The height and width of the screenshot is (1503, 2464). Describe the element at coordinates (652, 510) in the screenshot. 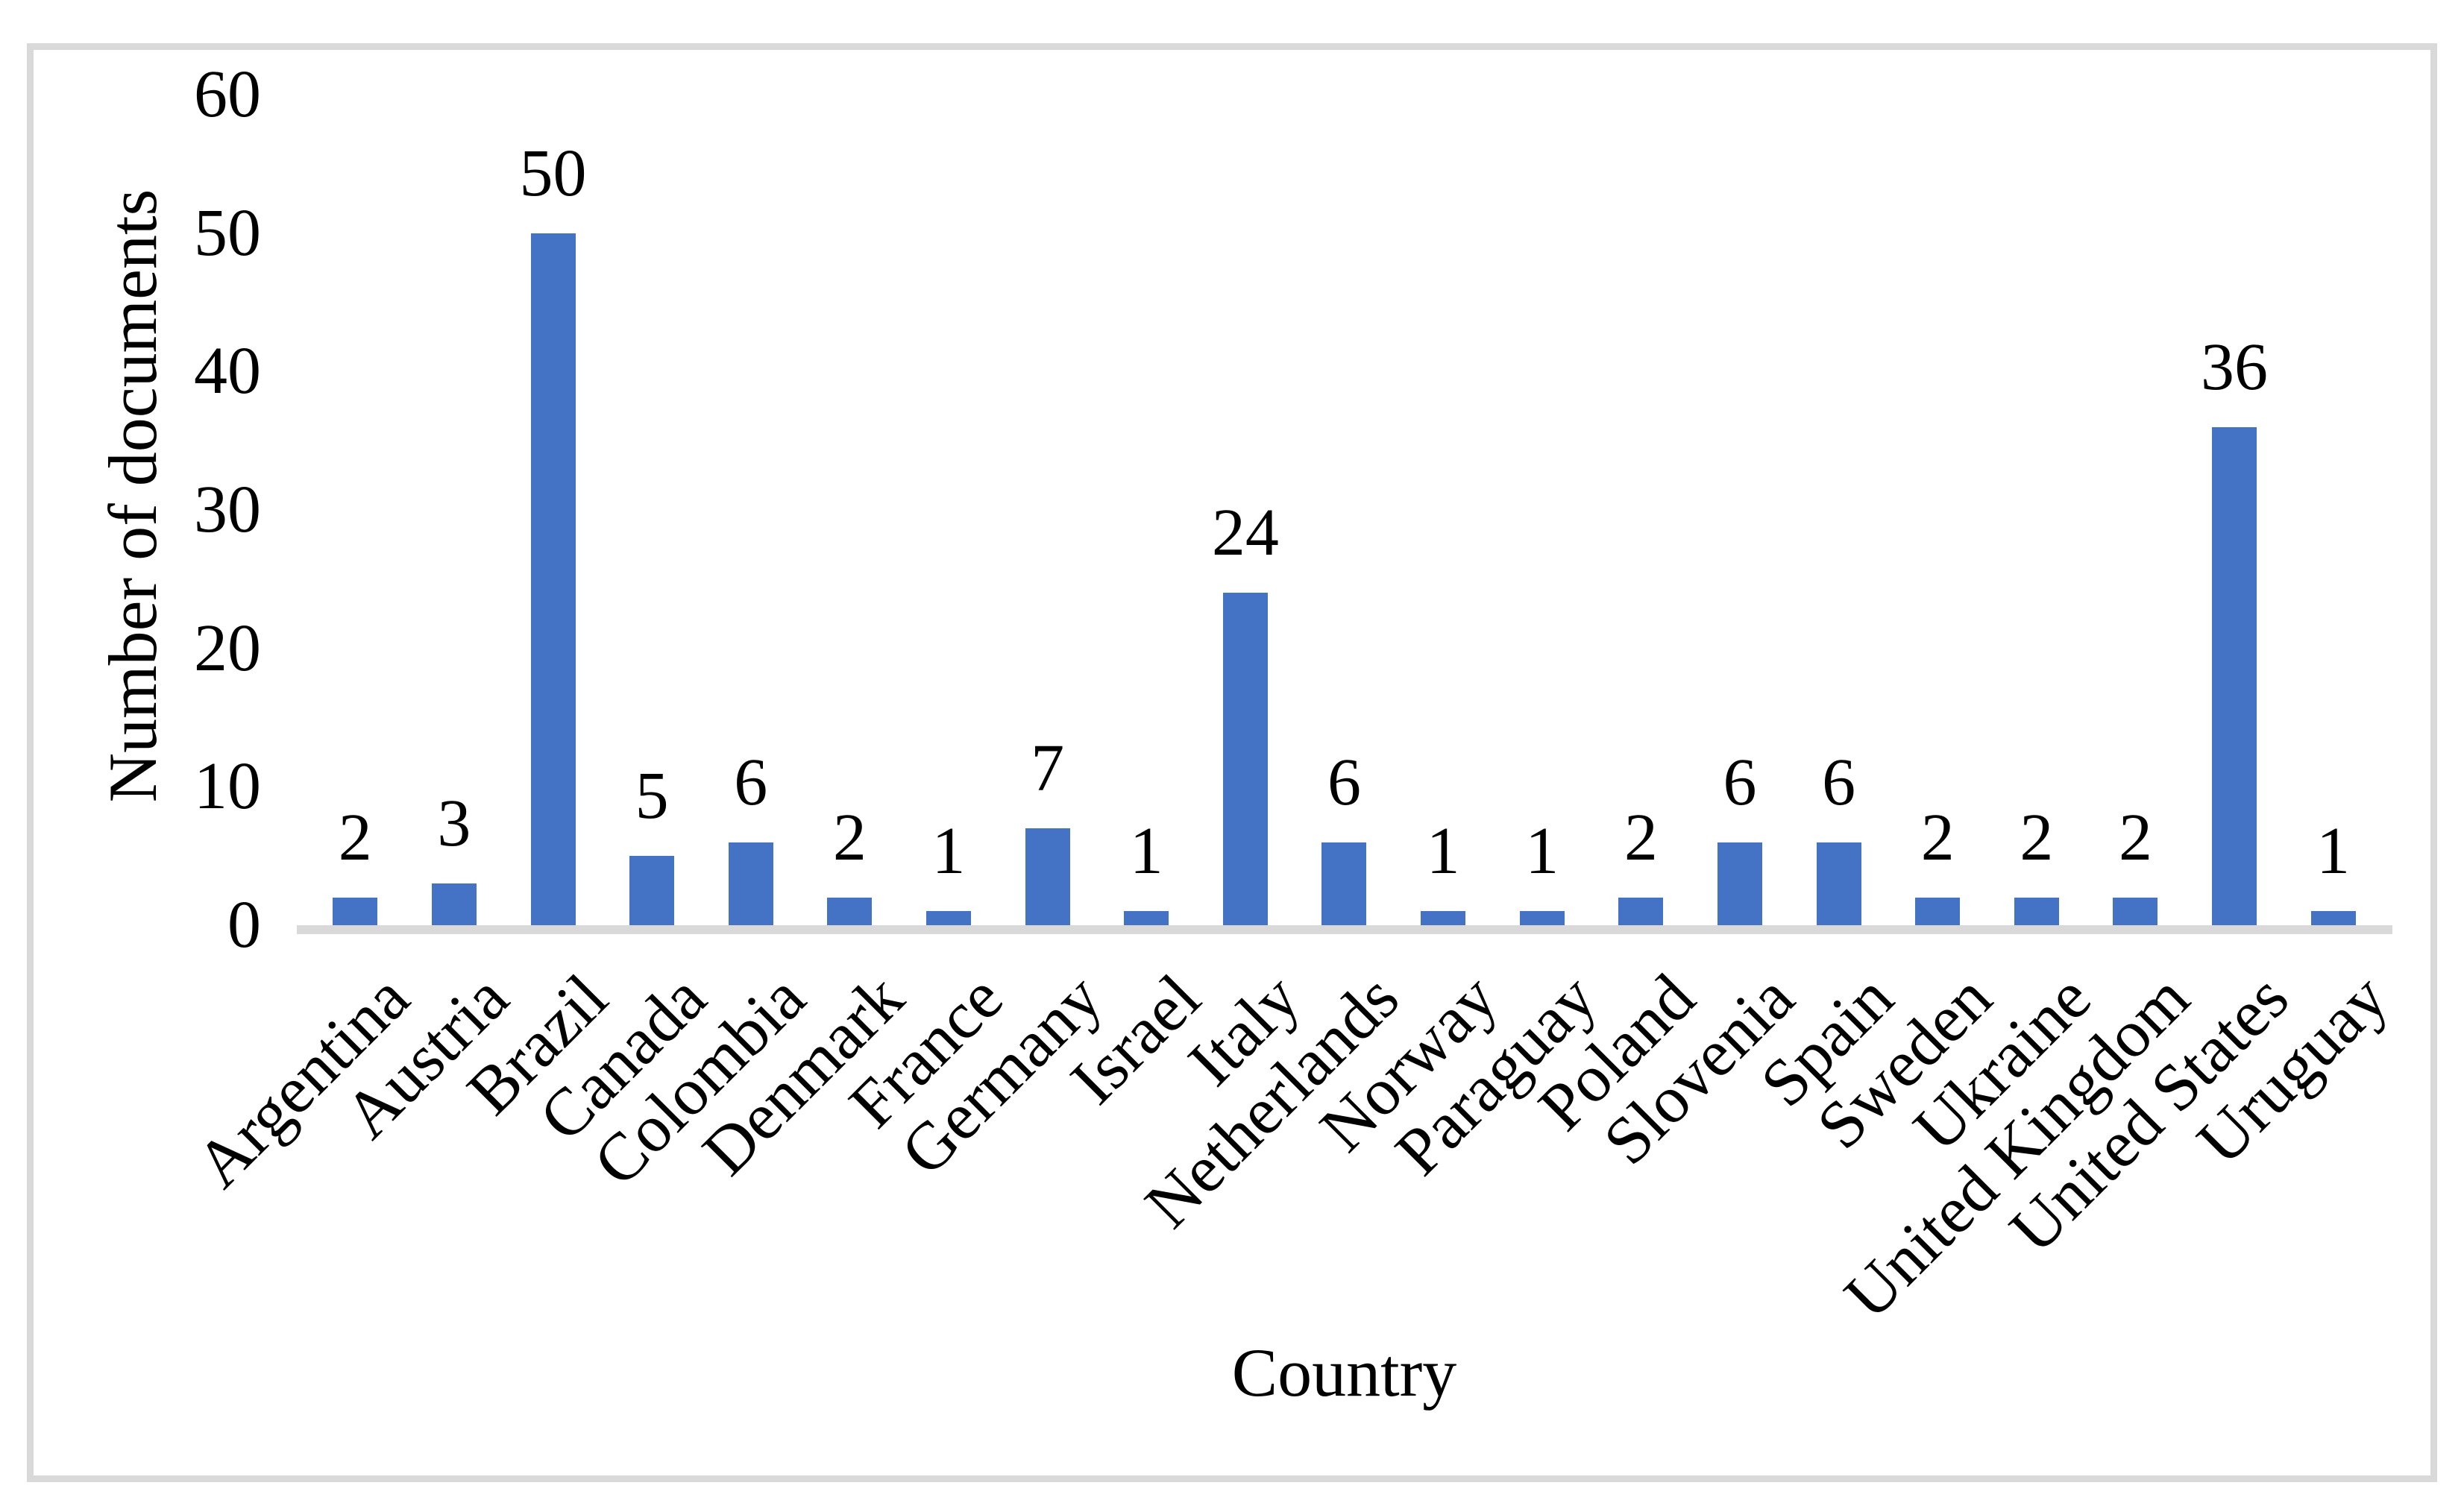

I see `bar-slot: 5` at that location.